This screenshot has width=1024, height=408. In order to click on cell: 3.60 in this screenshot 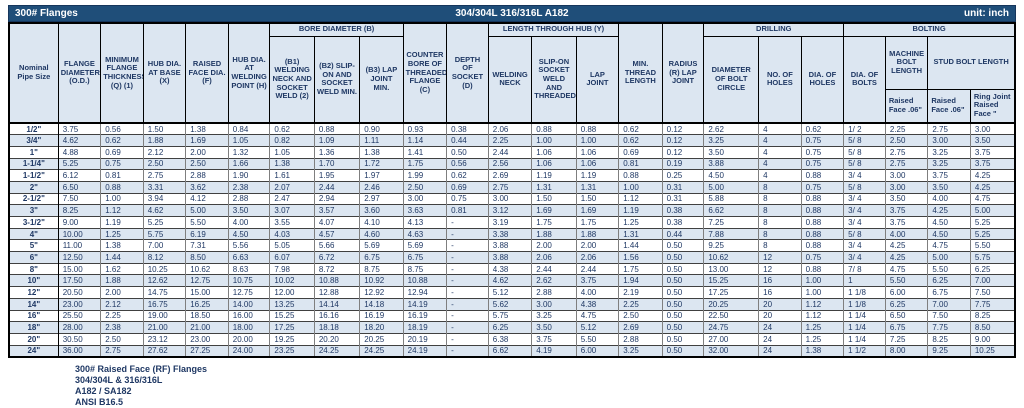, I will do `click(381, 210)`.